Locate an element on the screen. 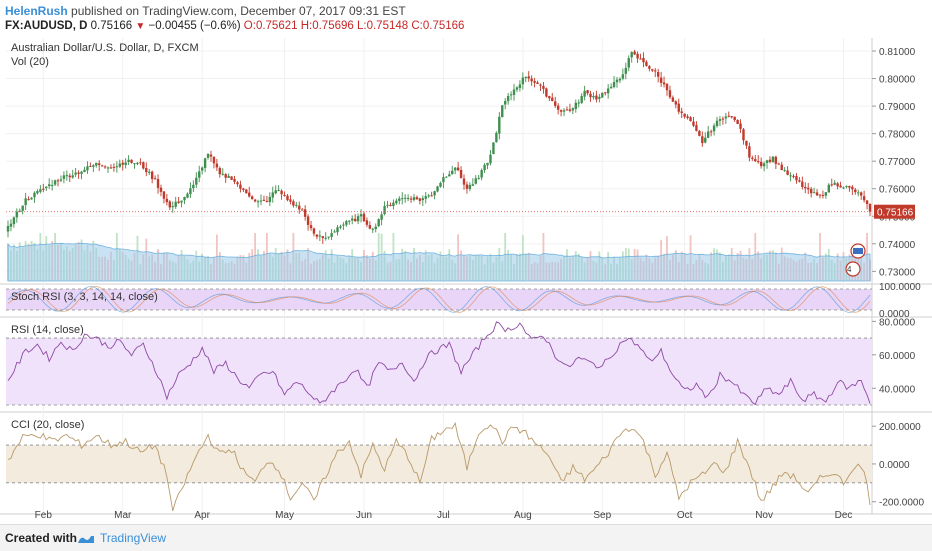 The height and width of the screenshot is (551, 932). cci-band-fill is located at coordinates (439, 464).